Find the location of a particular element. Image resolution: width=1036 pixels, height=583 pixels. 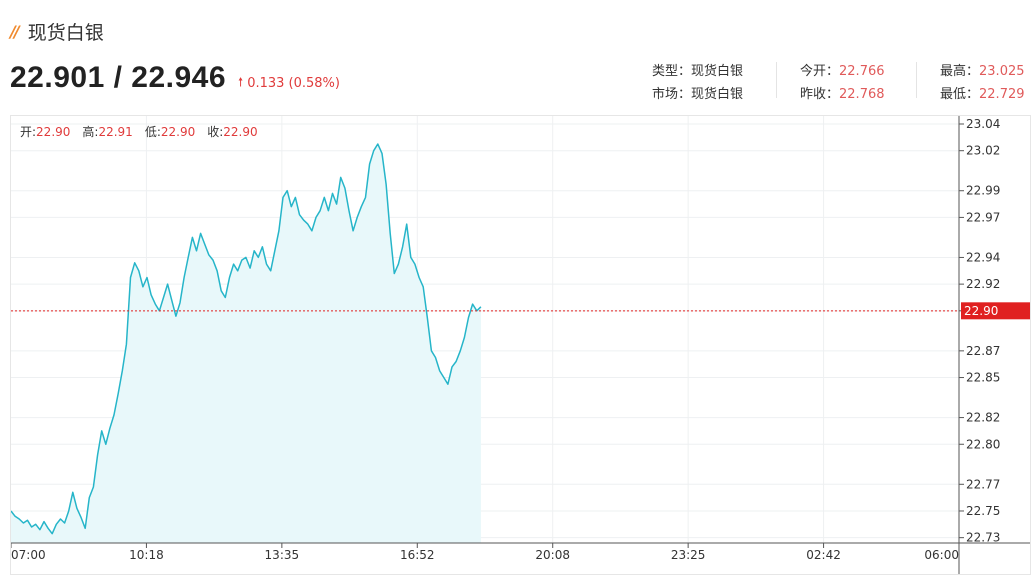

current-price-tag-box is located at coordinates (995, 311).